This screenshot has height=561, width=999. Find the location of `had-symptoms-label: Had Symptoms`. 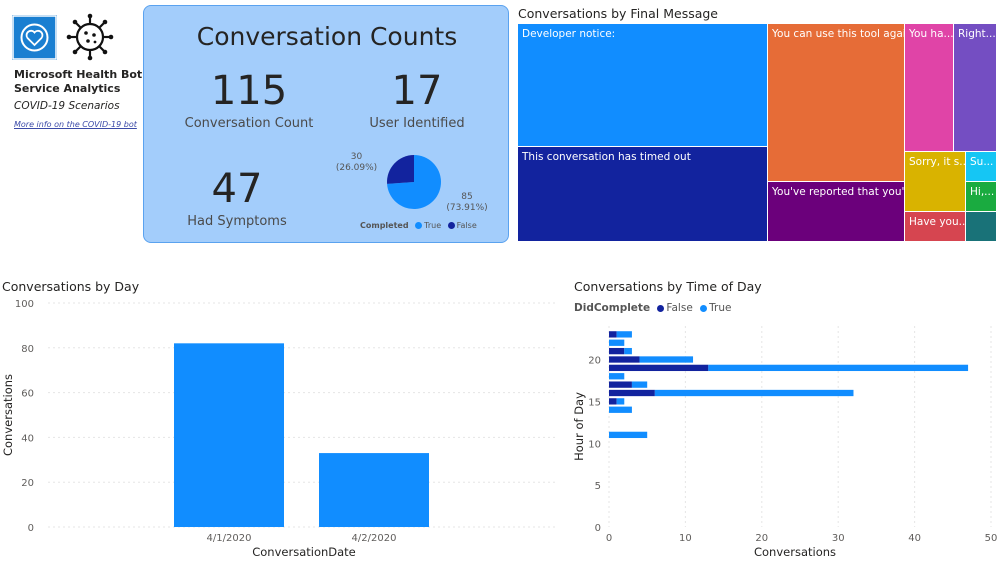

had-symptoms-label: Had Symptoms is located at coordinates (237, 221).